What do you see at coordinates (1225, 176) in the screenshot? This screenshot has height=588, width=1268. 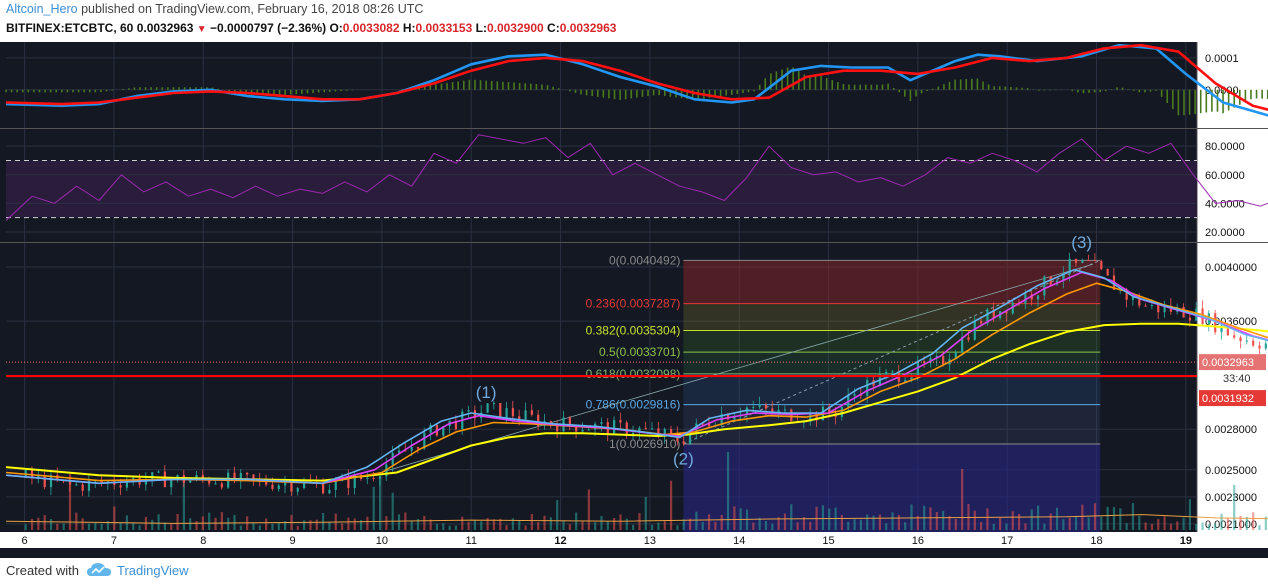 I see `rsi-y-tick-label: 60.0000` at bounding box center [1225, 176].